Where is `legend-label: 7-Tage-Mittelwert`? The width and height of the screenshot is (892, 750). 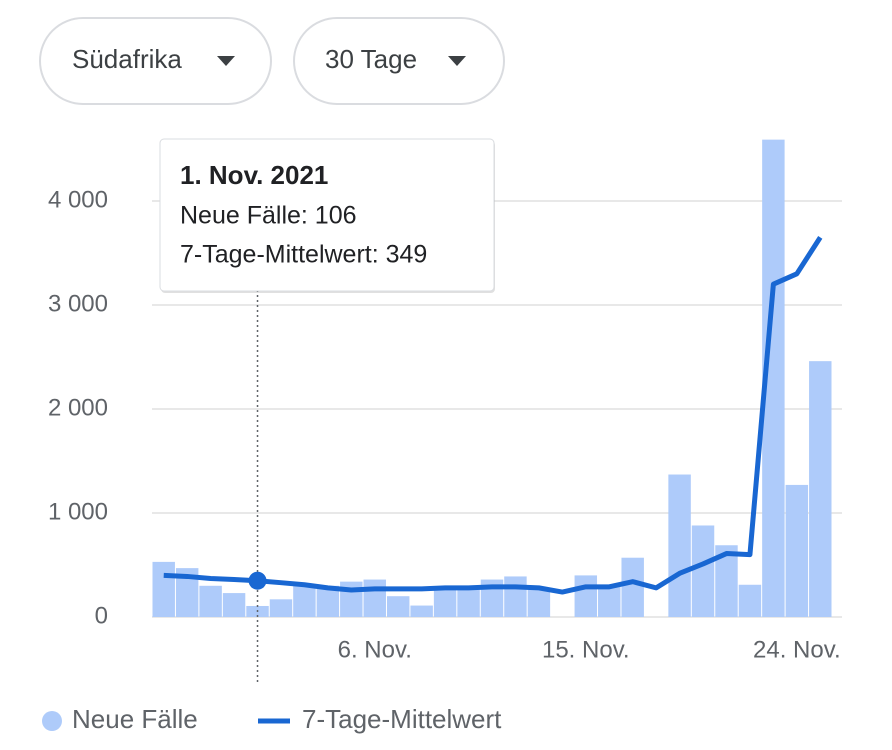 legend-label: 7-Tage-Mittelwert is located at coordinates (402, 719).